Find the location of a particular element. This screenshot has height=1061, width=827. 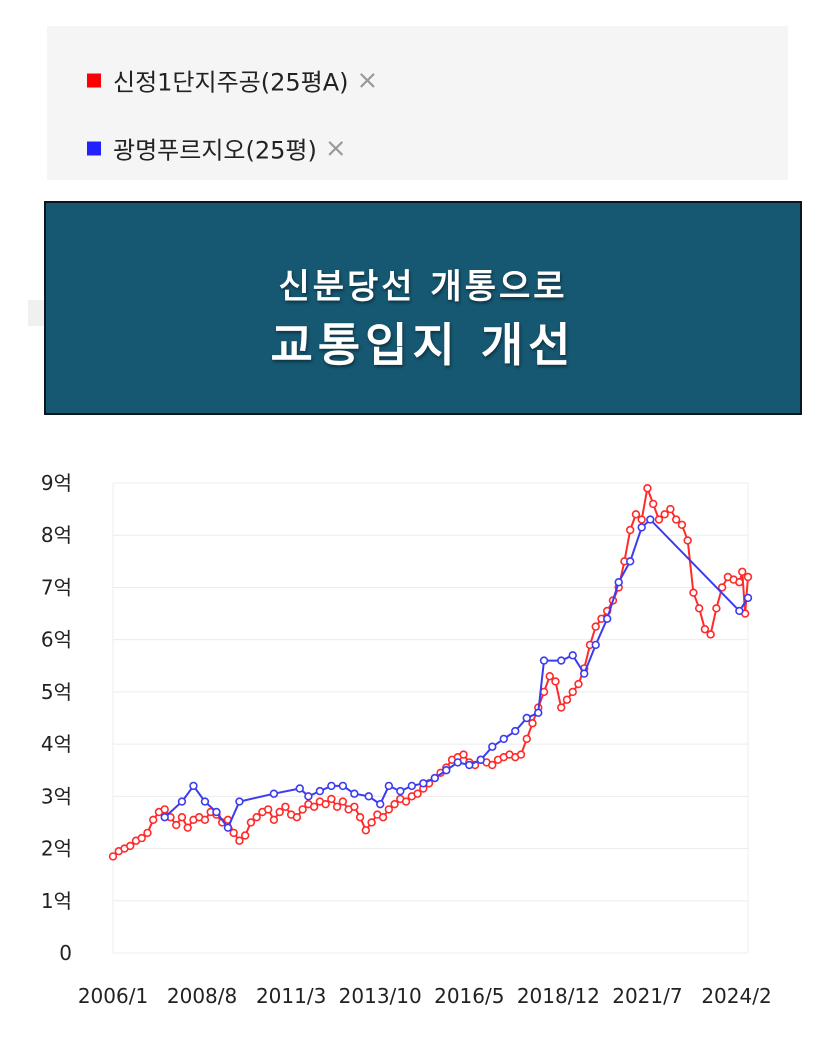

legend-item-sinjeong: 신정1단지주공(25평A) × is located at coordinates (232, 80).